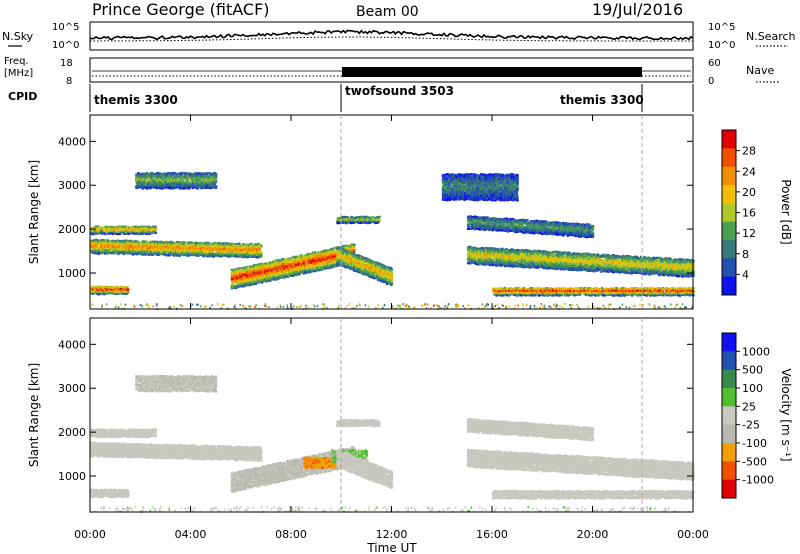 This screenshot has height=554, width=800. Describe the element at coordinates (721, 45) in the screenshot. I see `noise-right-tick-bottom: 10^0` at that location.